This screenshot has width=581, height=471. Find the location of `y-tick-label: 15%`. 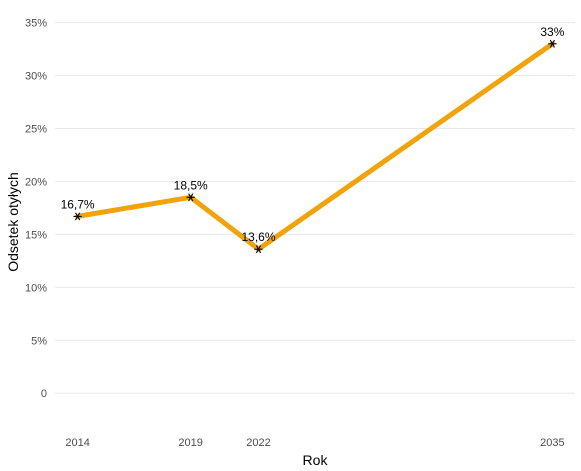

y-tick-label: 15% is located at coordinates (36, 235).